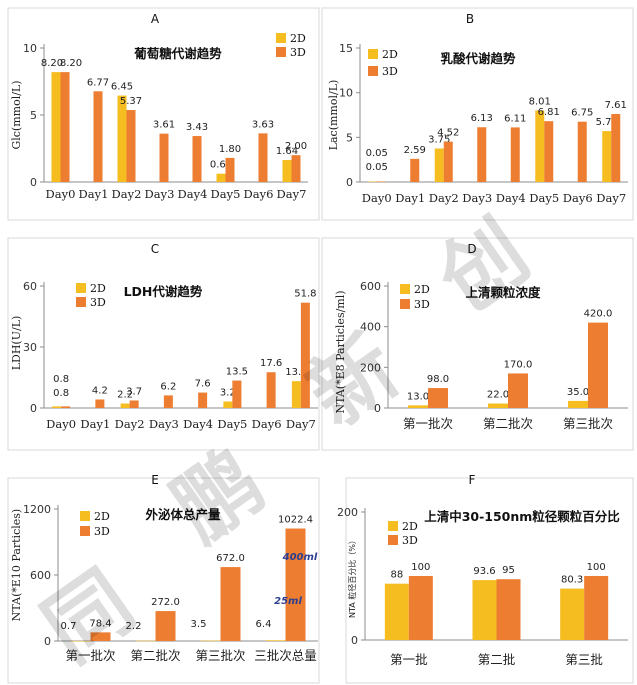 Image resolution: width=637 pixels, height=685 pixels. I want to click on data-label-2d-5: 8.01, so click(540, 101).